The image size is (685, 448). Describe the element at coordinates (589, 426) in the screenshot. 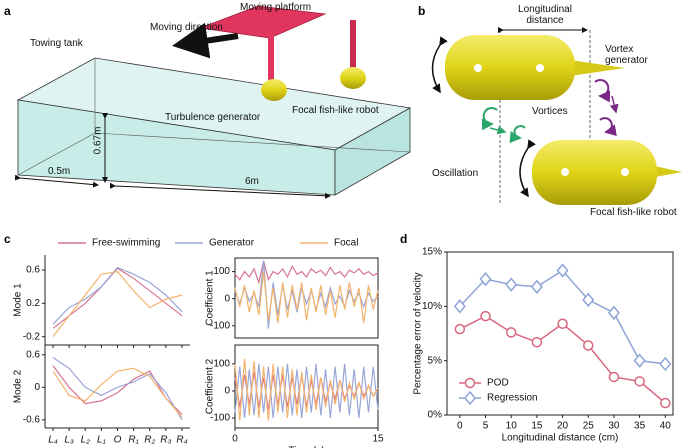

I see `x-tick-label: 25` at that location.